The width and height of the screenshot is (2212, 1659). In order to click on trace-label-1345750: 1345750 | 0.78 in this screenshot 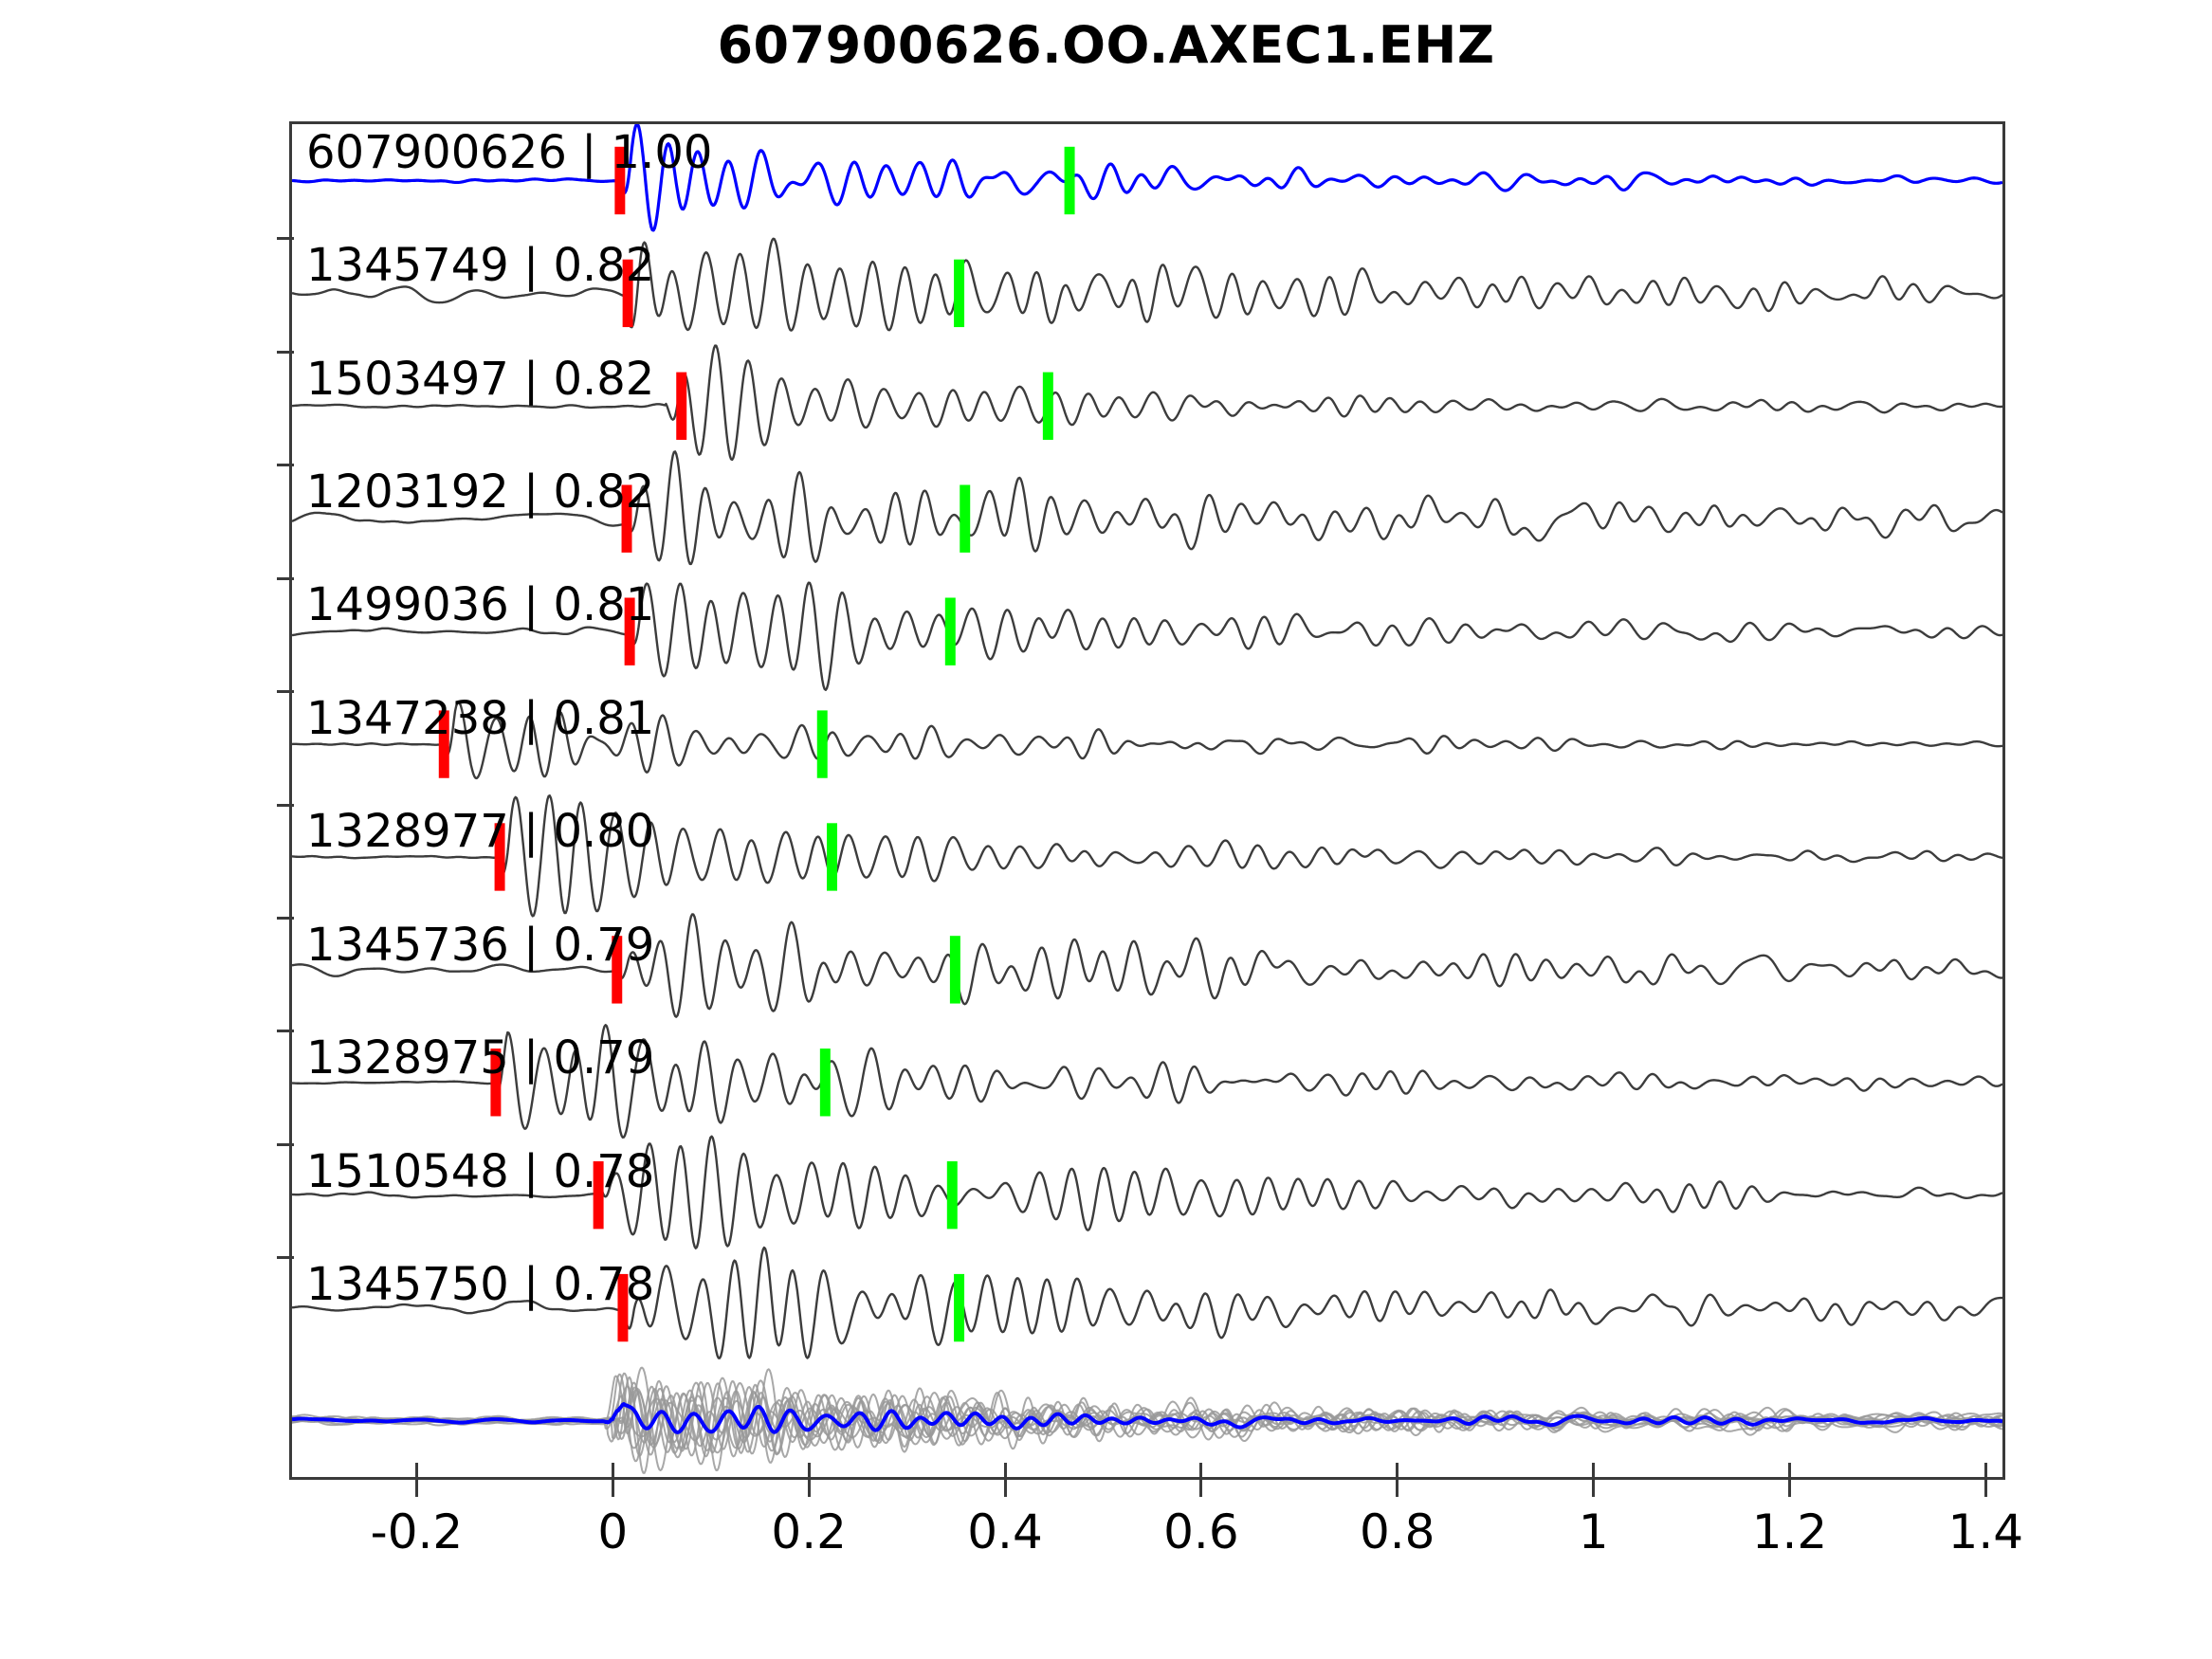, I will do `click(480, 1284)`.